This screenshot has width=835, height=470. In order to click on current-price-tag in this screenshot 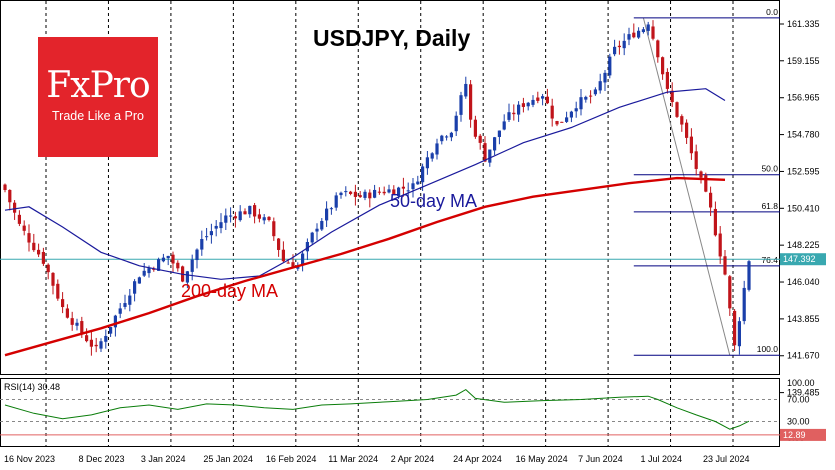, I will do `click(803, 259)`.